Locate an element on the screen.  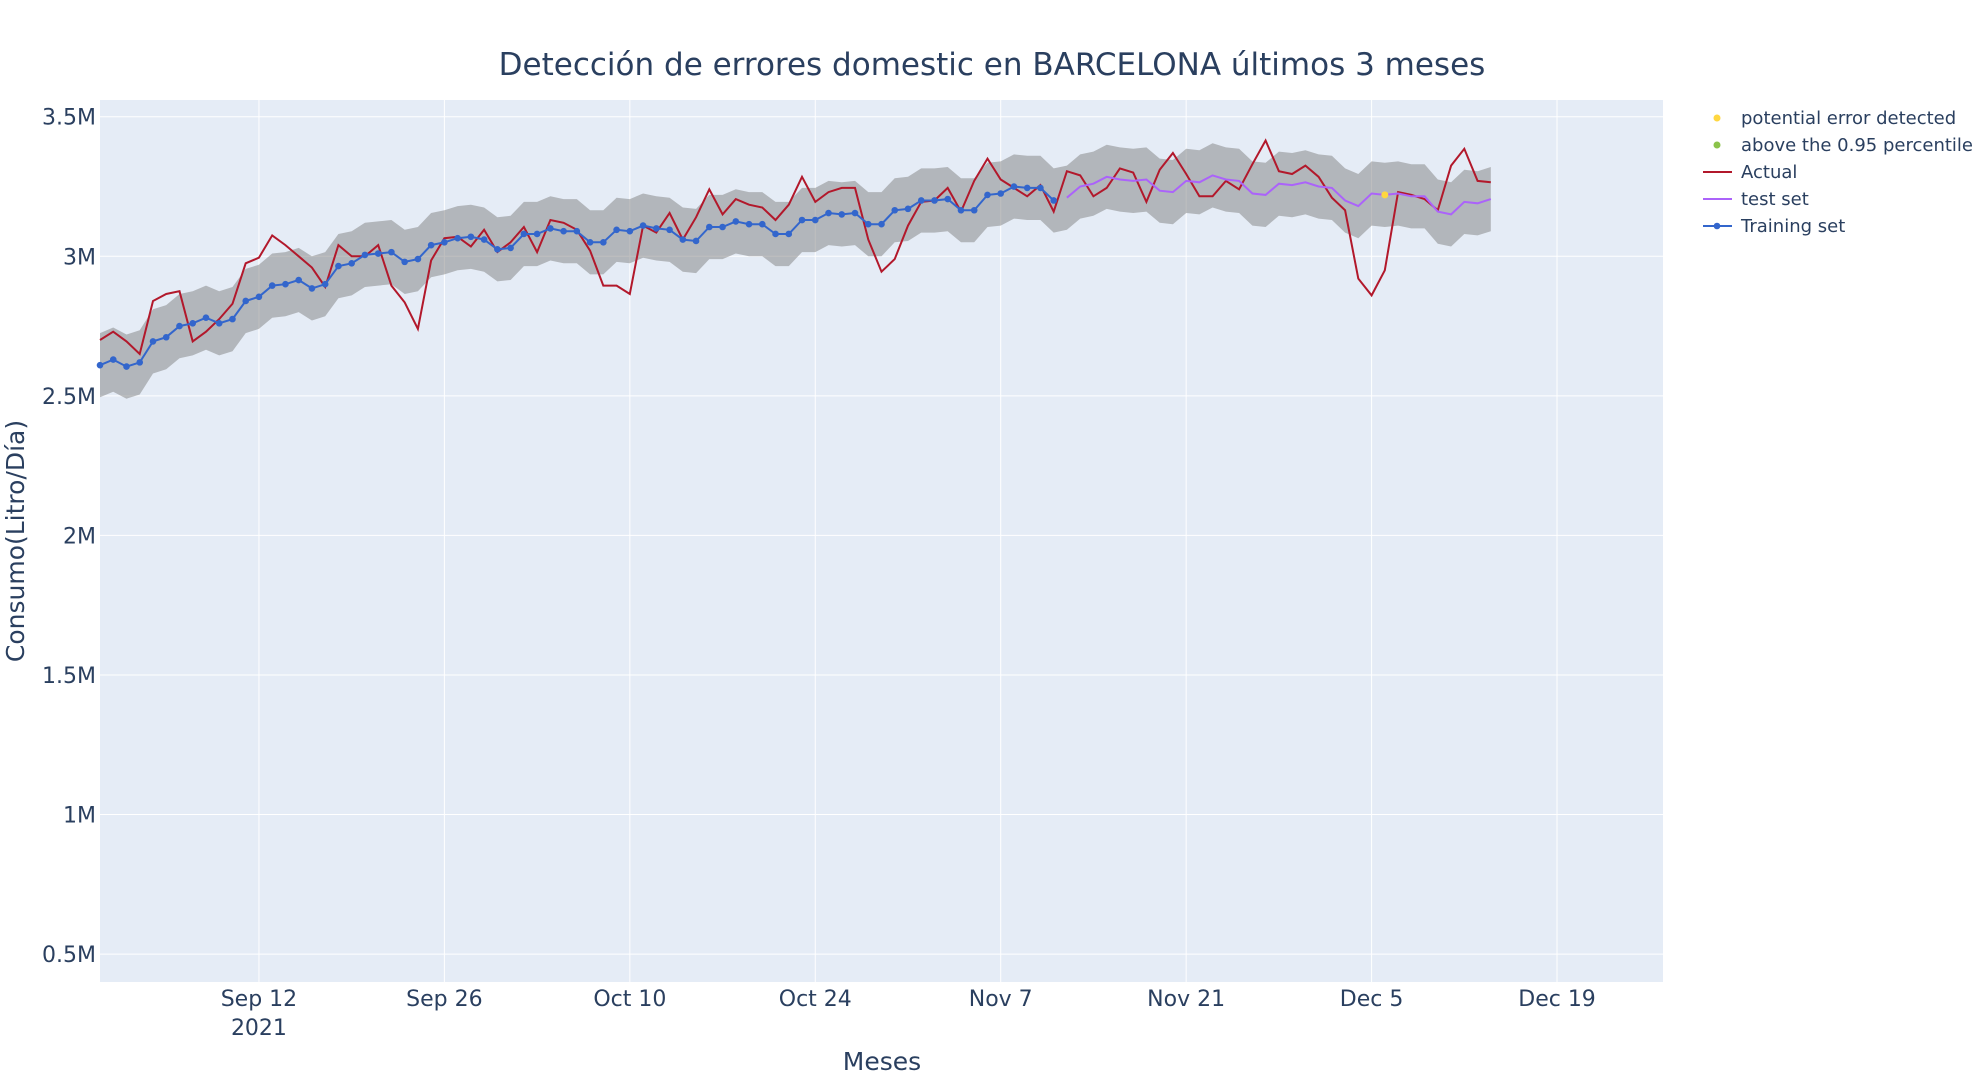
y-tick-label: 3.5M is located at coordinates (69, 118).